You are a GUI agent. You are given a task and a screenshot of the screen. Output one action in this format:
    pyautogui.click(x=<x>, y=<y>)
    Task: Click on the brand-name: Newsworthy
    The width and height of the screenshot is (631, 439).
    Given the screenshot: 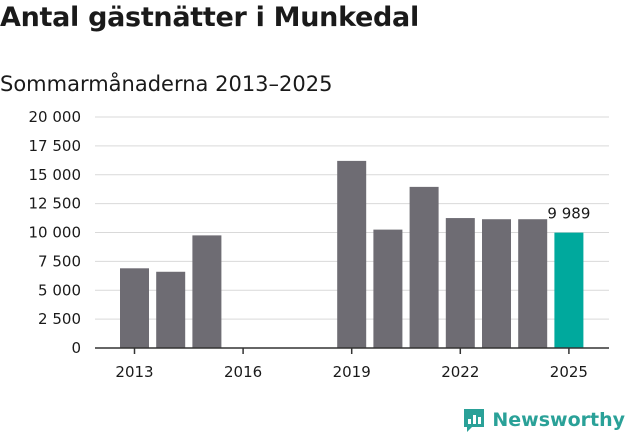 What is the action you would take?
    pyautogui.click(x=558, y=420)
    